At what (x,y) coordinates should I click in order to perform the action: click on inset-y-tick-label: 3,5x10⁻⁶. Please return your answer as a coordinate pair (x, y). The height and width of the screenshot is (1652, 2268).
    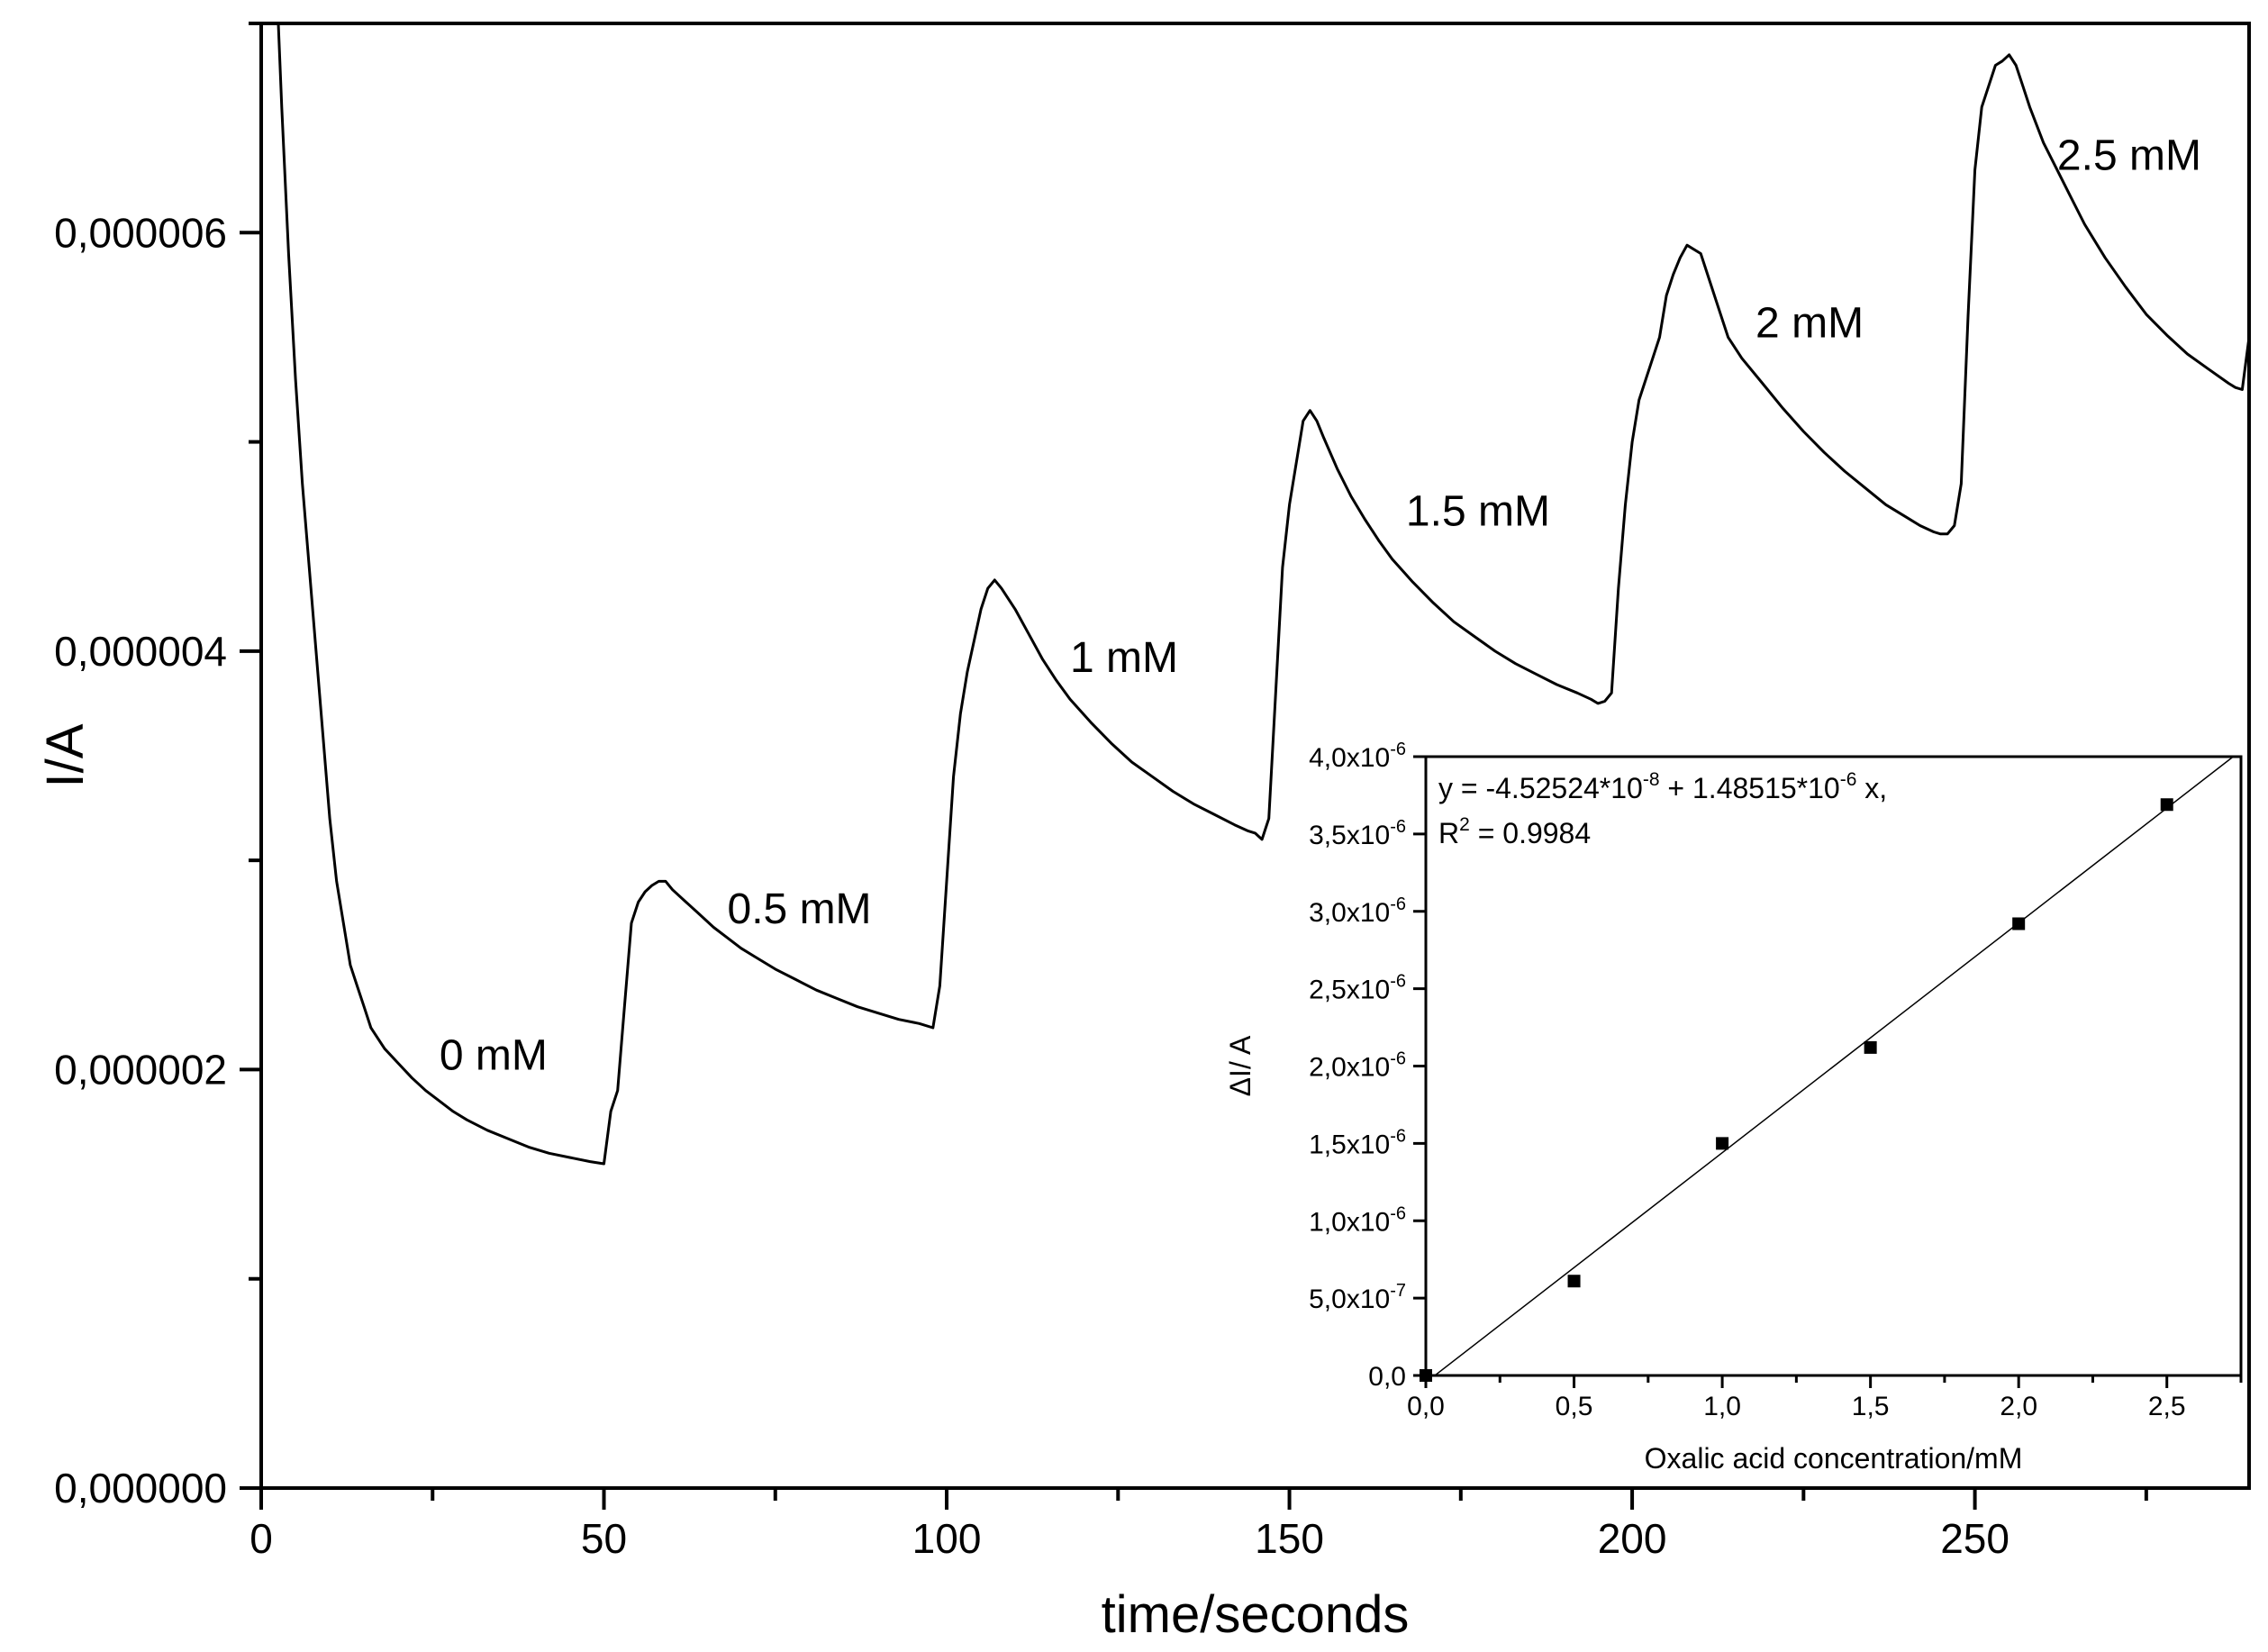
    Looking at the image, I should click on (1357, 833).